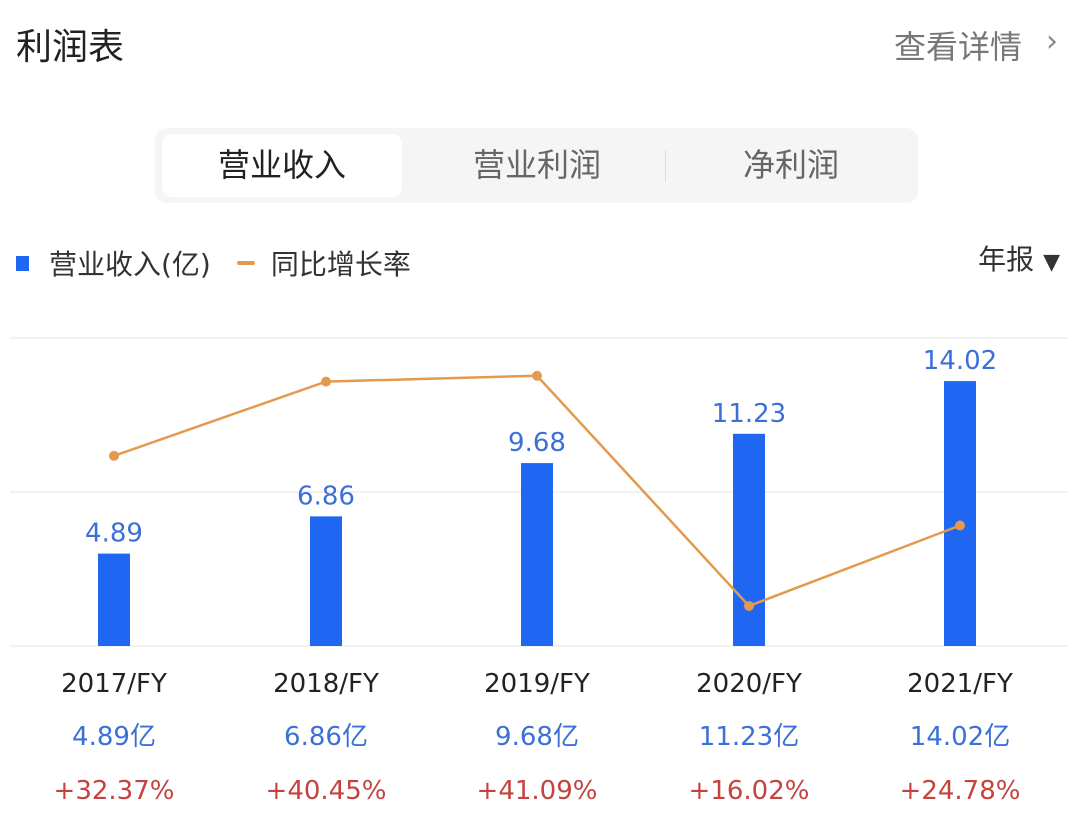 The image size is (1080, 829). What do you see at coordinates (130, 264) in the screenshot?
I see `legend-revenue: 营业收入(亿)` at bounding box center [130, 264].